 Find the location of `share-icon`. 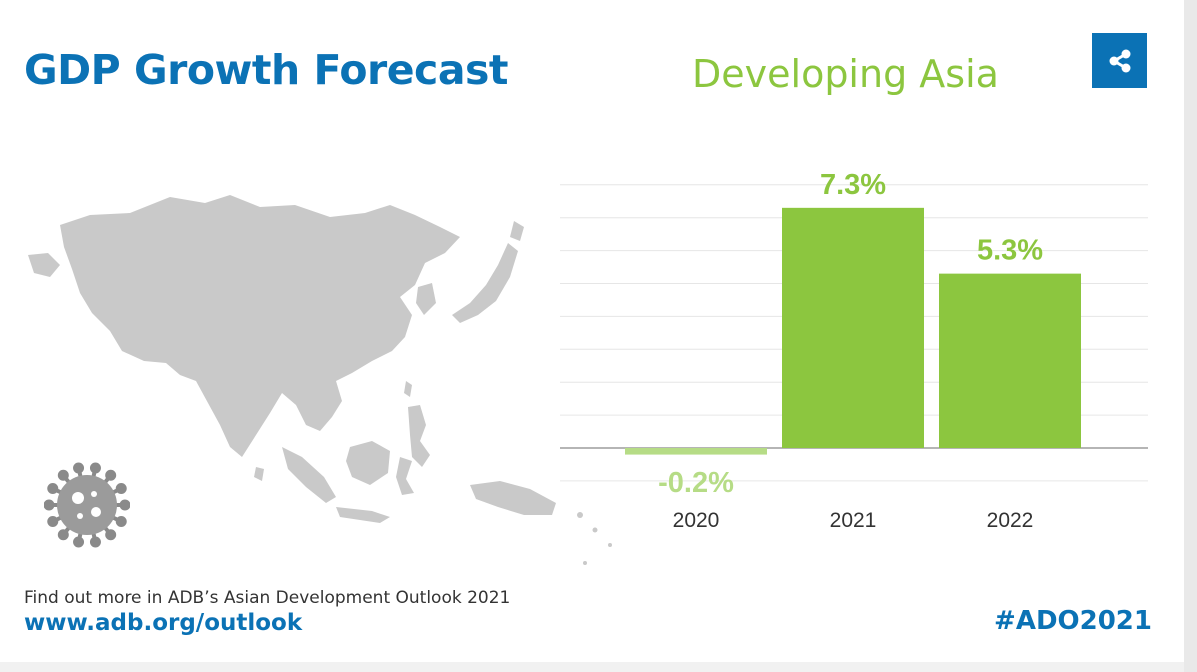

share-icon is located at coordinates (1119, 60).